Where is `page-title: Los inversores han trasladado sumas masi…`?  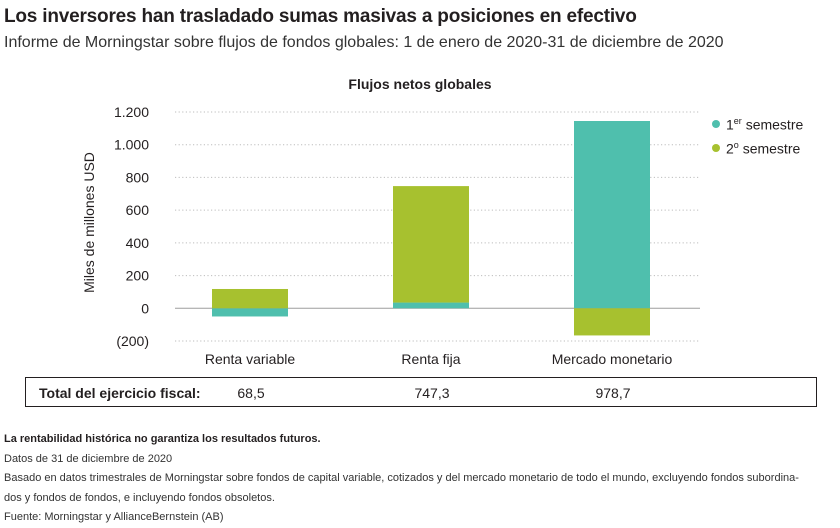
page-title: Los inversores han trasladado sumas masi… is located at coordinates (320, 16).